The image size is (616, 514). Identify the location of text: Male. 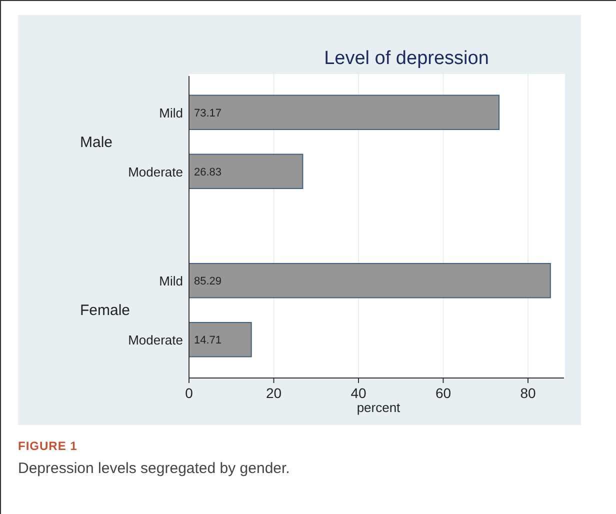
(96, 142).